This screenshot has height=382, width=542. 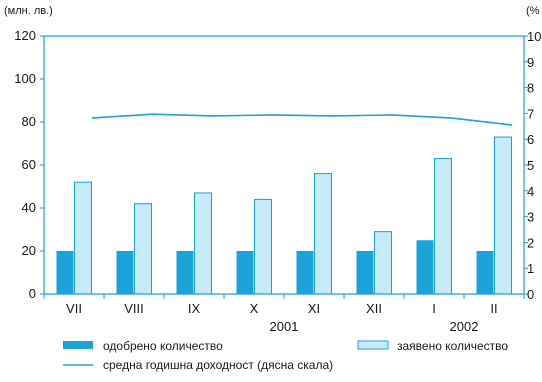 What do you see at coordinates (185, 272) in the screenshot?
I see `bar-approved-ix` at bounding box center [185, 272].